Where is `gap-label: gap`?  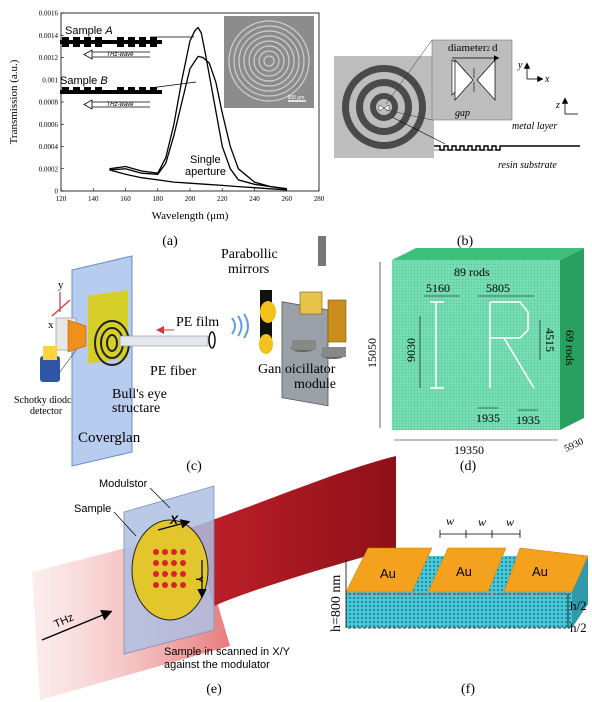
gap-label: gap is located at coordinates (462, 113).